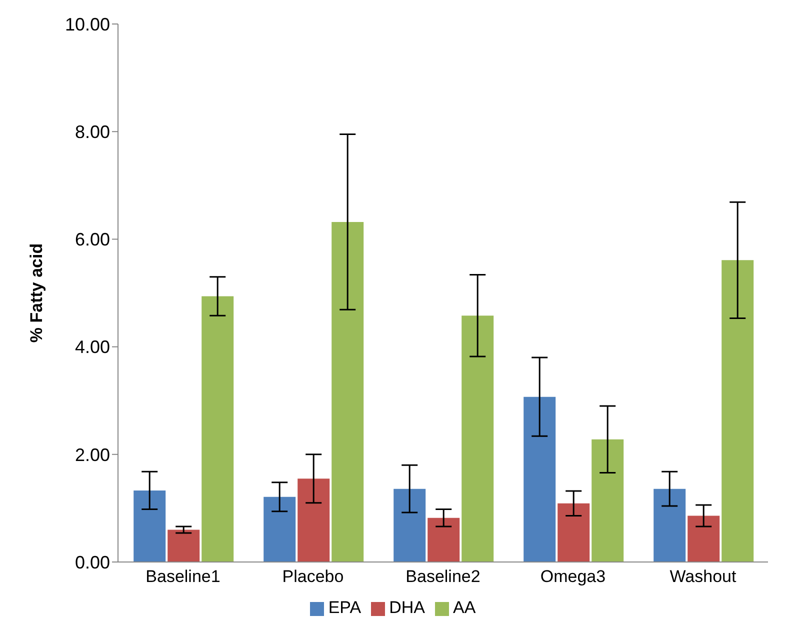 This screenshot has width=796, height=633. I want to click on x-tick-label: Placebo, so click(313, 576).